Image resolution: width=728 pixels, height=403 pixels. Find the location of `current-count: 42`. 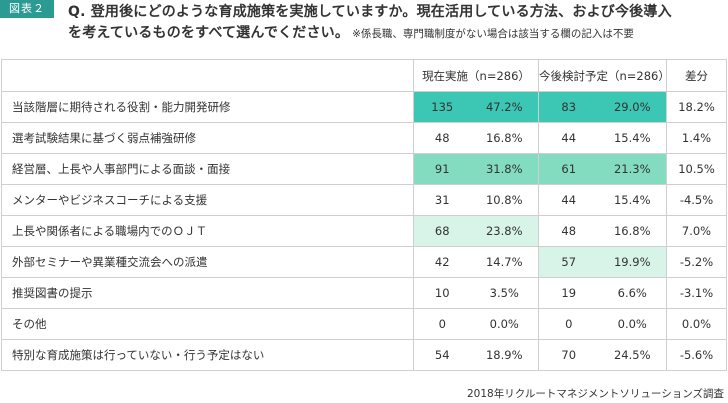

current-count: 42 is located at coordinates (442, 262).